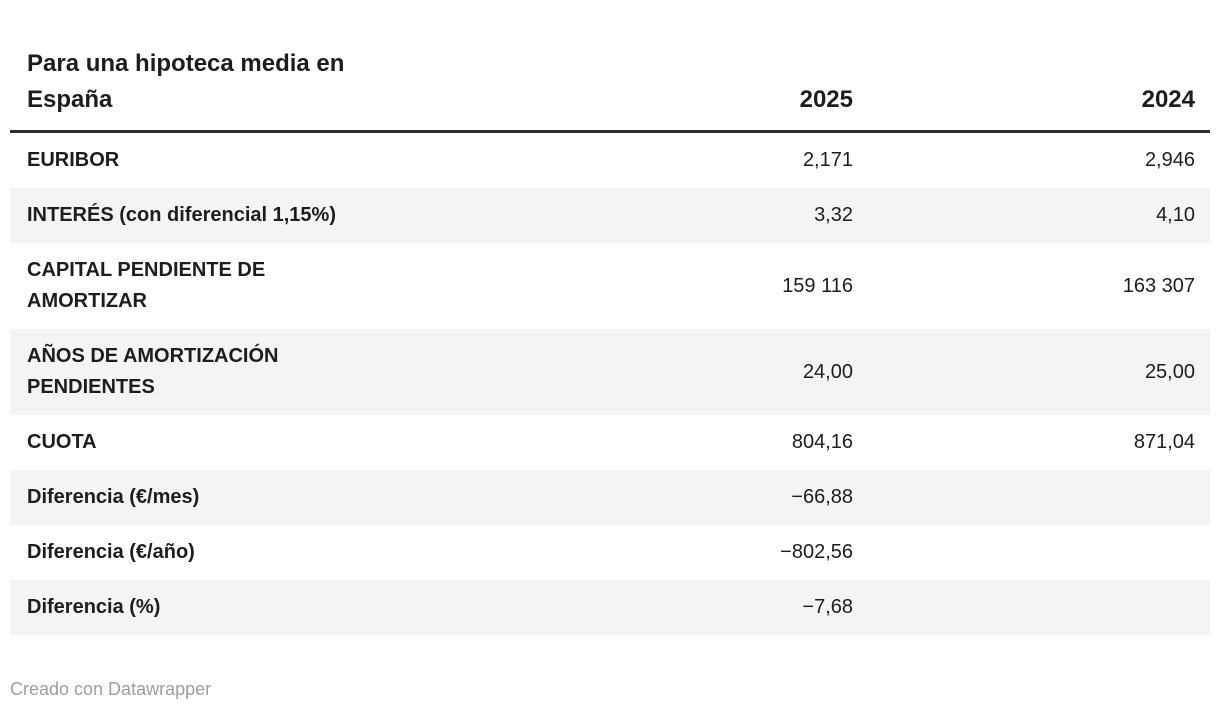 This screenshot has height=708, width=1220. I want to click on row-label: CAPITAL PENDIENTE DE AMORTIZAR, so click(146, 285).